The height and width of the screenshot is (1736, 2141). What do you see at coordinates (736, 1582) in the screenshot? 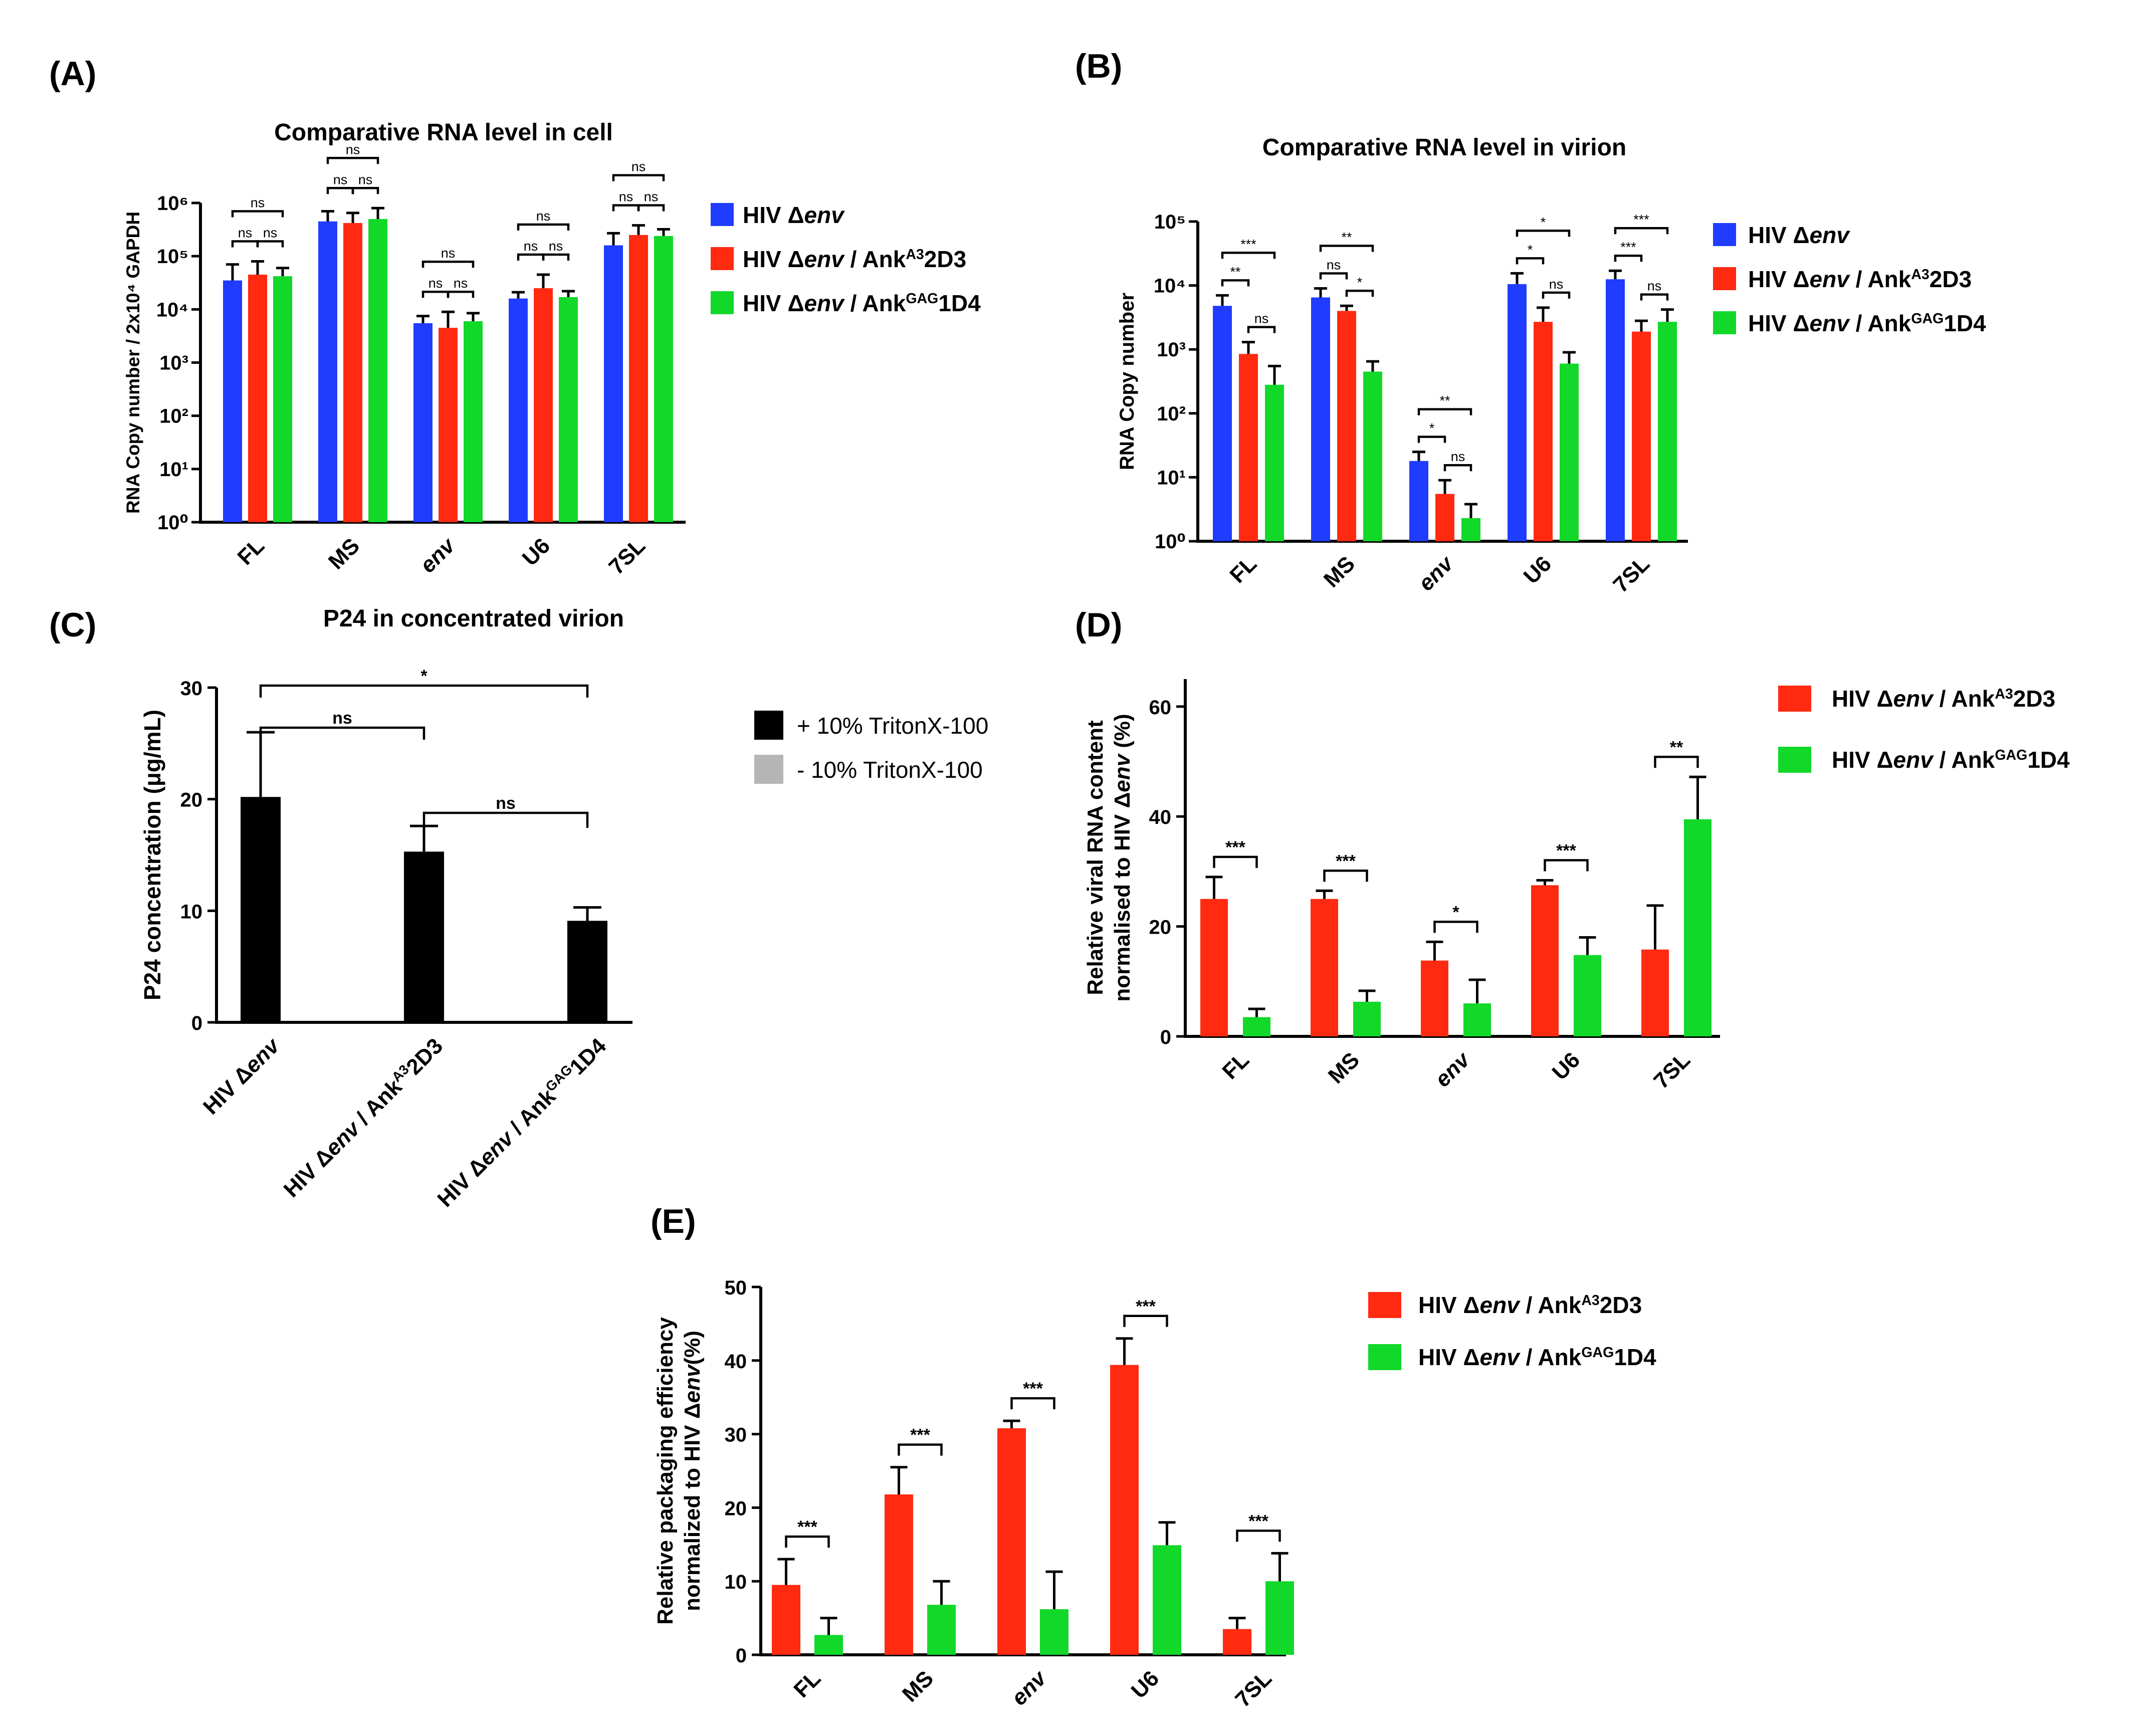
I see `panel-E-ytick-label: 10` at bounding box center [736, 1582].